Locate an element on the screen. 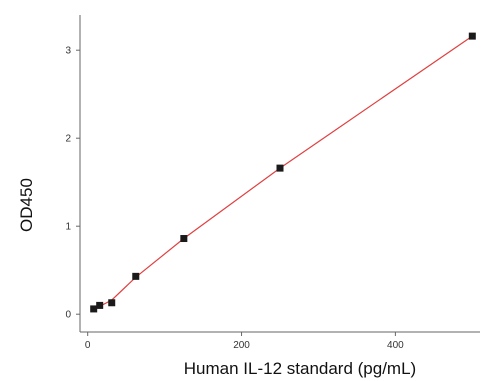 The image size is (484, 381). y-tick-label: 1 is located at coordinates (68, 227).